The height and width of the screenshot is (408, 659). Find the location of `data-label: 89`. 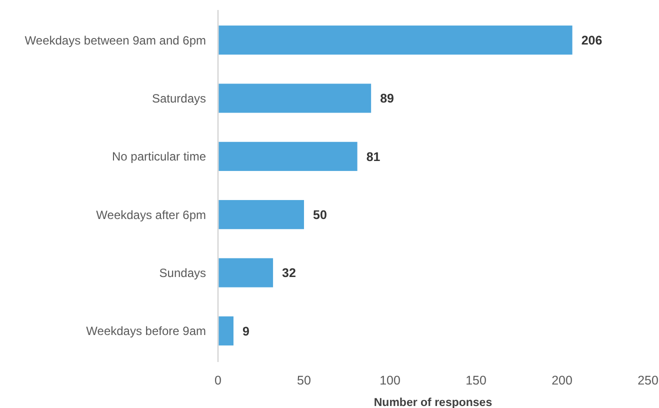

data-label: 89 is located at coordinates (387, 99).